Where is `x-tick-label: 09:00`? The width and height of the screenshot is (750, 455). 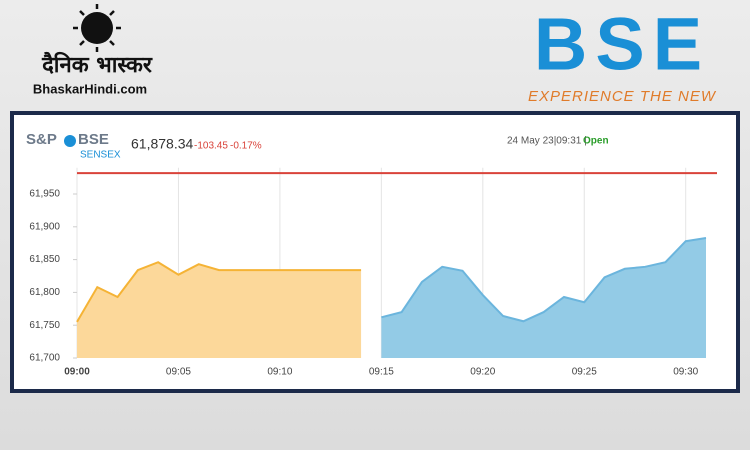 x-tick-label: 09:00 is located at coordinates (77, 372).